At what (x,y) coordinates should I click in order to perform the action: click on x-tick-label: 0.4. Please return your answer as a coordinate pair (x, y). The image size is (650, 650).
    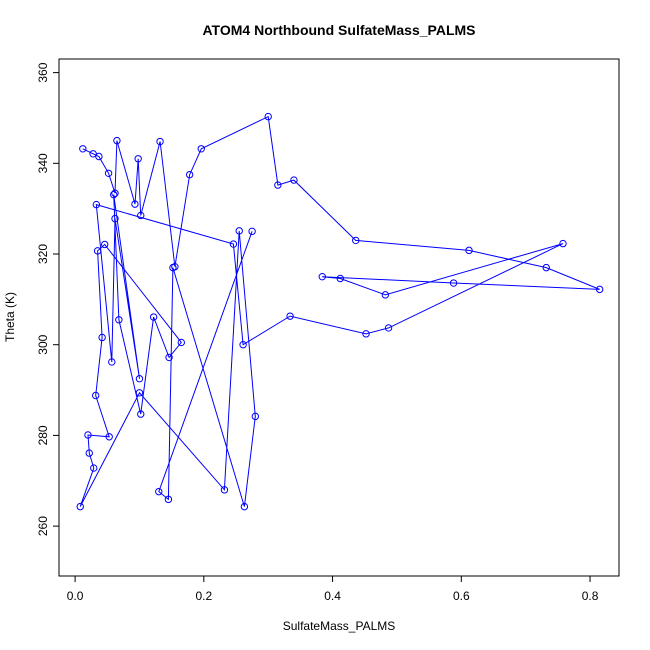
    Looking at the image, I should click on (332, 596).